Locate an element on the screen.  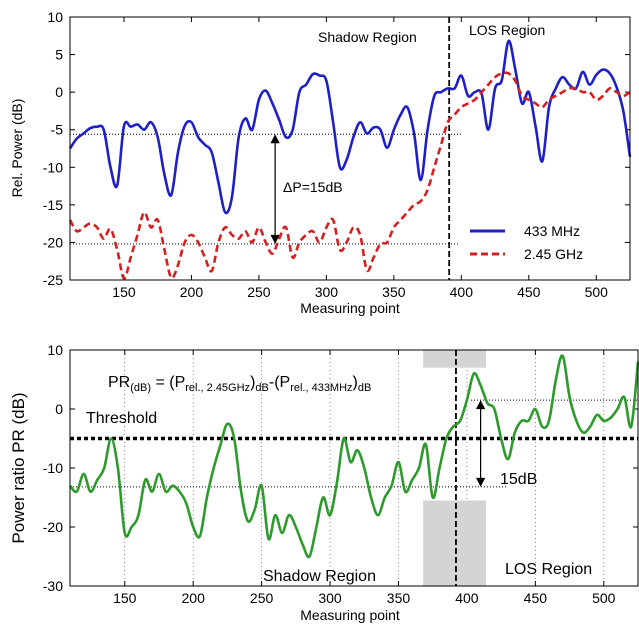
top-y-tick-label: -20 is located at coordinates (53, 242).